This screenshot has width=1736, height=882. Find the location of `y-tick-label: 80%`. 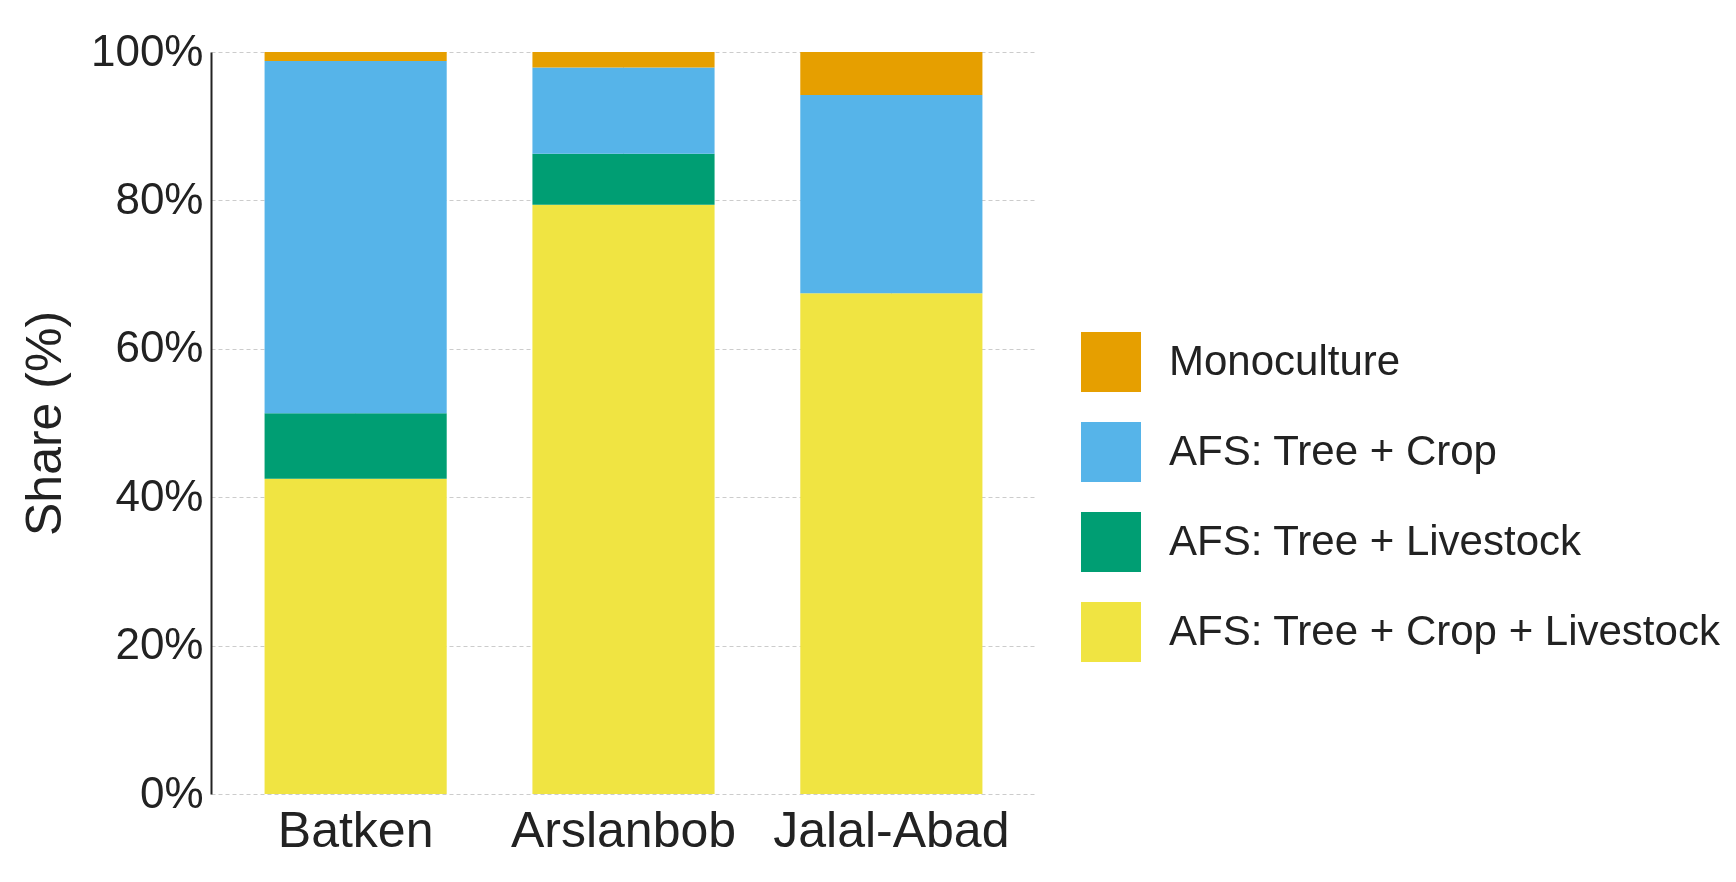

y-tick-label: 80% is located at coordinates (159, 198).